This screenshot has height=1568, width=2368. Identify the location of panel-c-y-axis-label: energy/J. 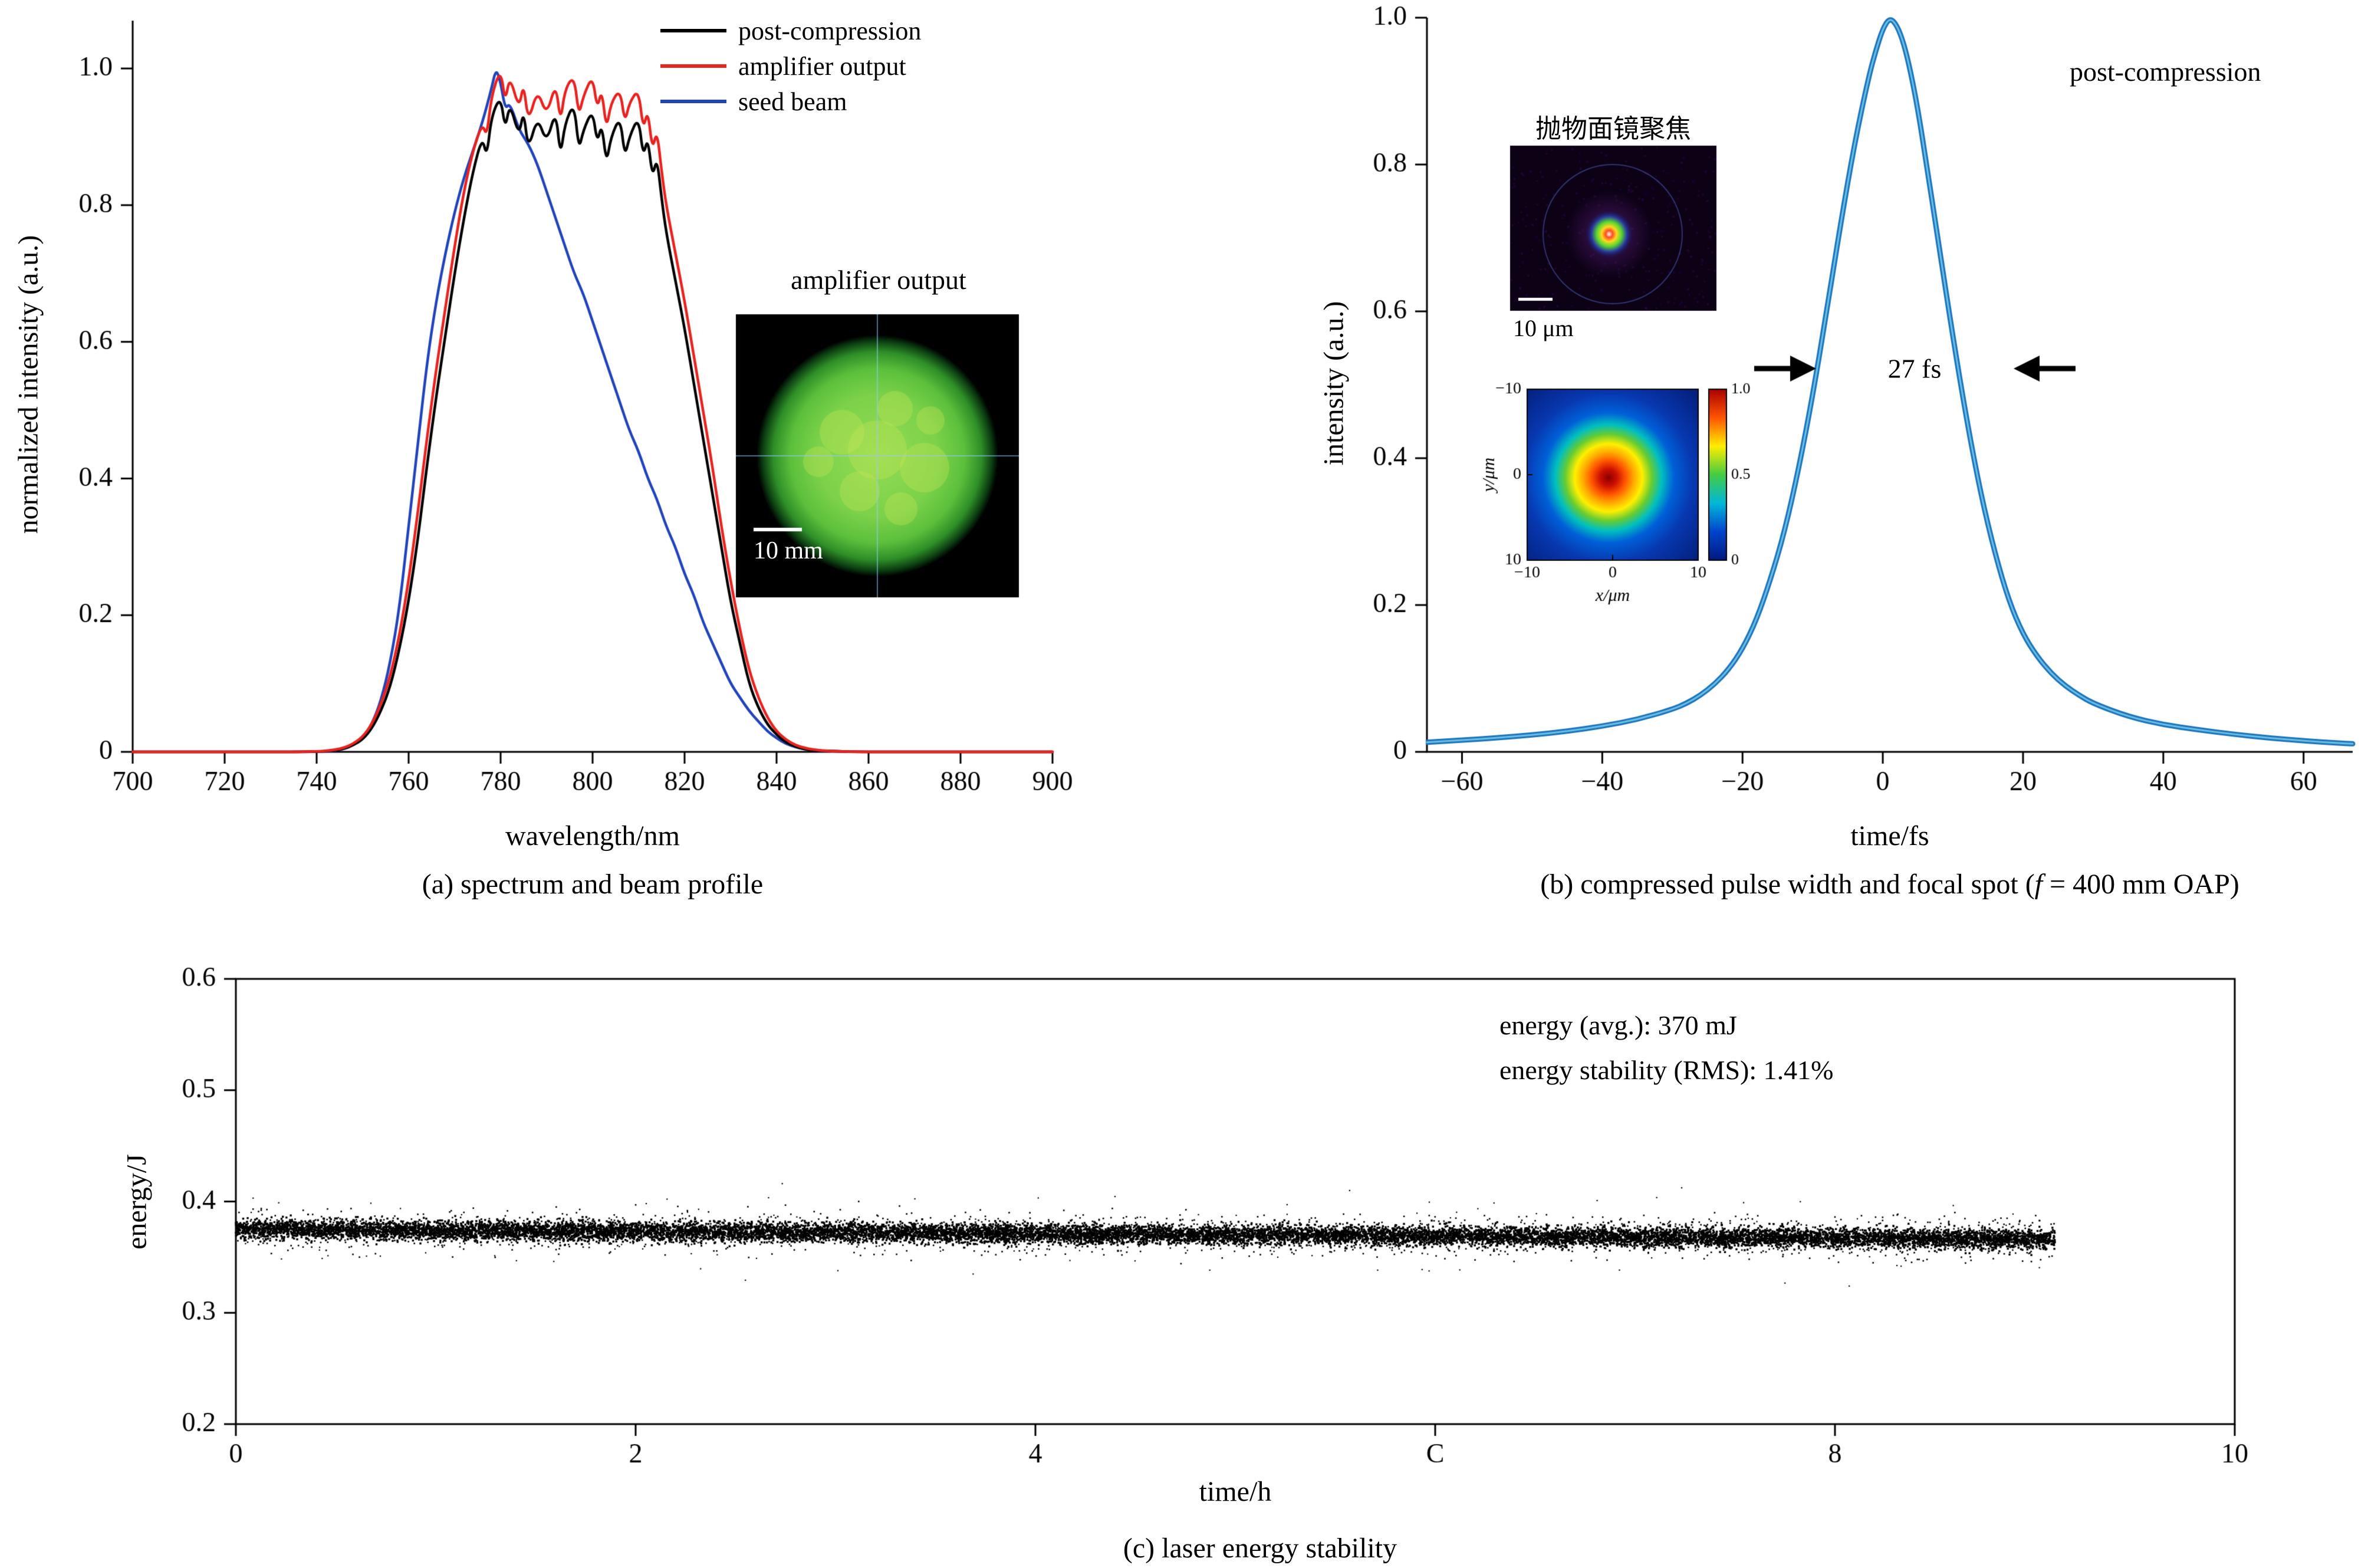
(137, 1202).